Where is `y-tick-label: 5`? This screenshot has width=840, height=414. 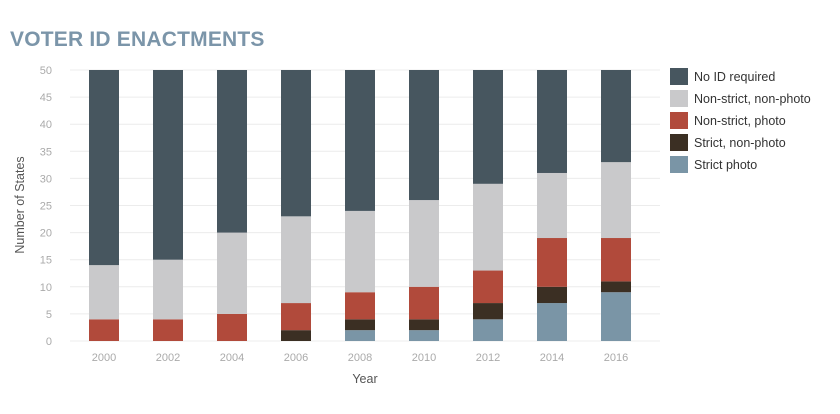 y-tick-label: 5 is located at coordinates (49, 315).